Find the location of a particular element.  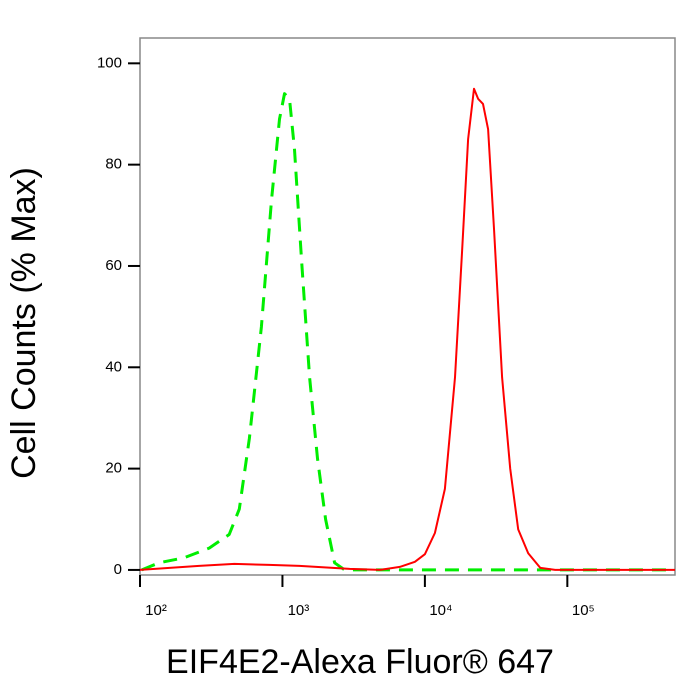

x-tick-label: 10³ is located at coordinates (299, 610).